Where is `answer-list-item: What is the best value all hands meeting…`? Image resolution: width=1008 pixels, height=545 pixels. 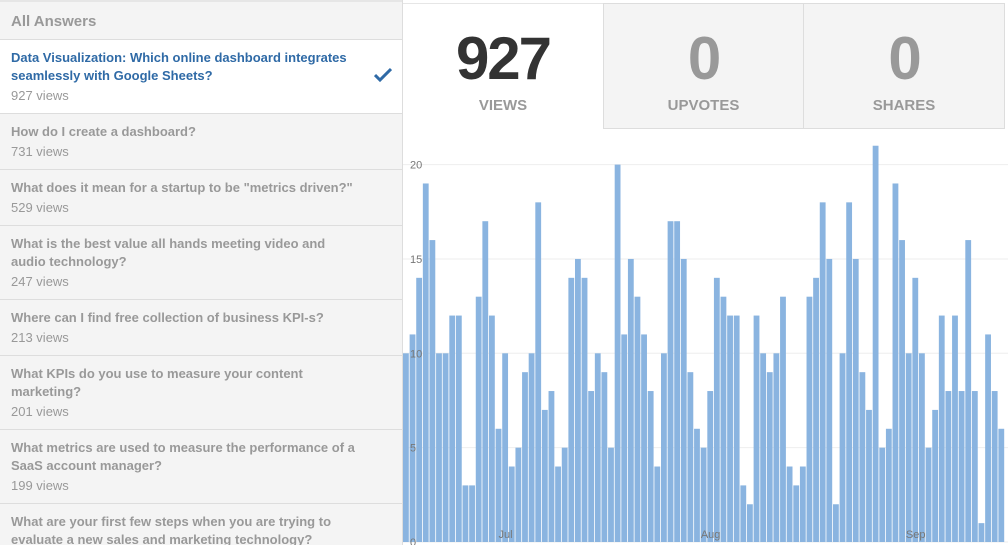
answer-list-item: What is the best value all hands meeting… is located at coordinates (201, 263).